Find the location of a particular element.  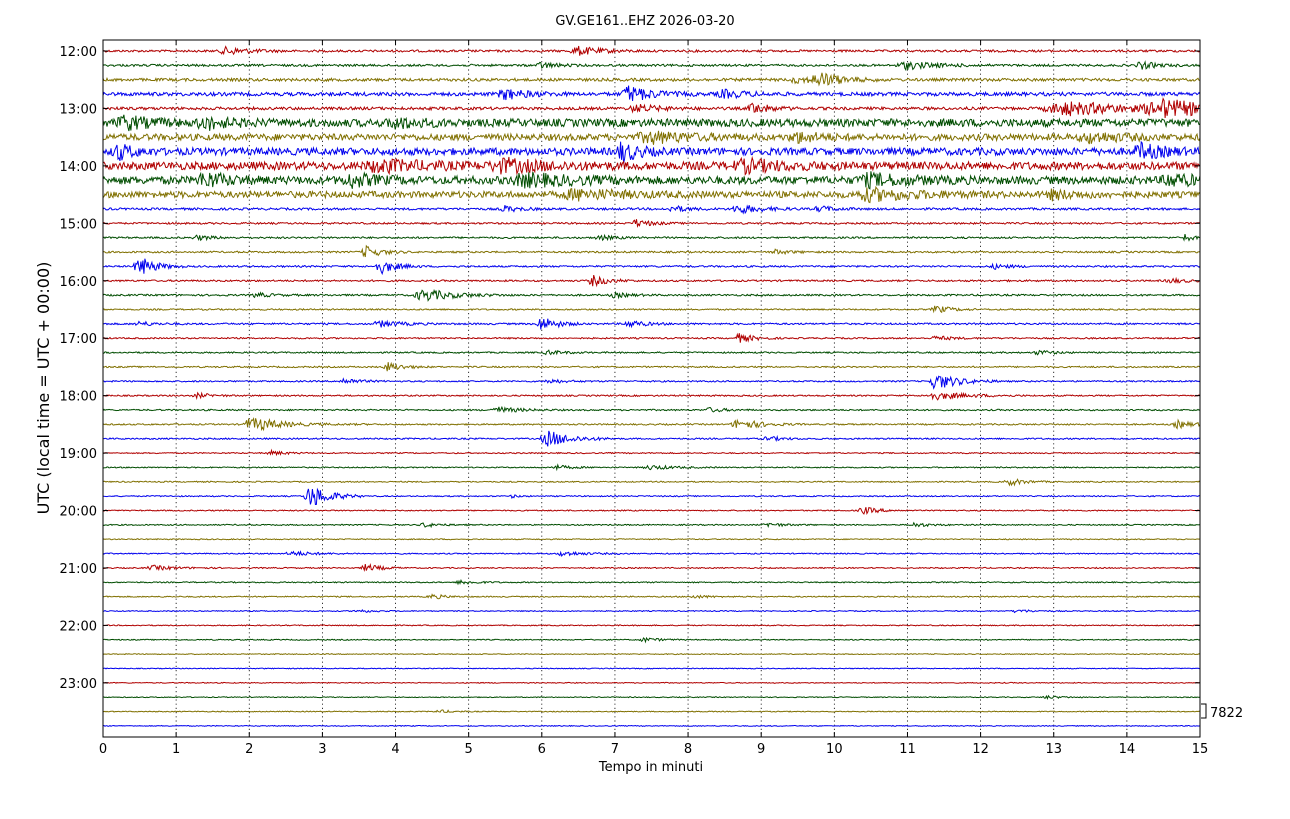

x-tick-label: 3 is located at coordinates (322, 749).